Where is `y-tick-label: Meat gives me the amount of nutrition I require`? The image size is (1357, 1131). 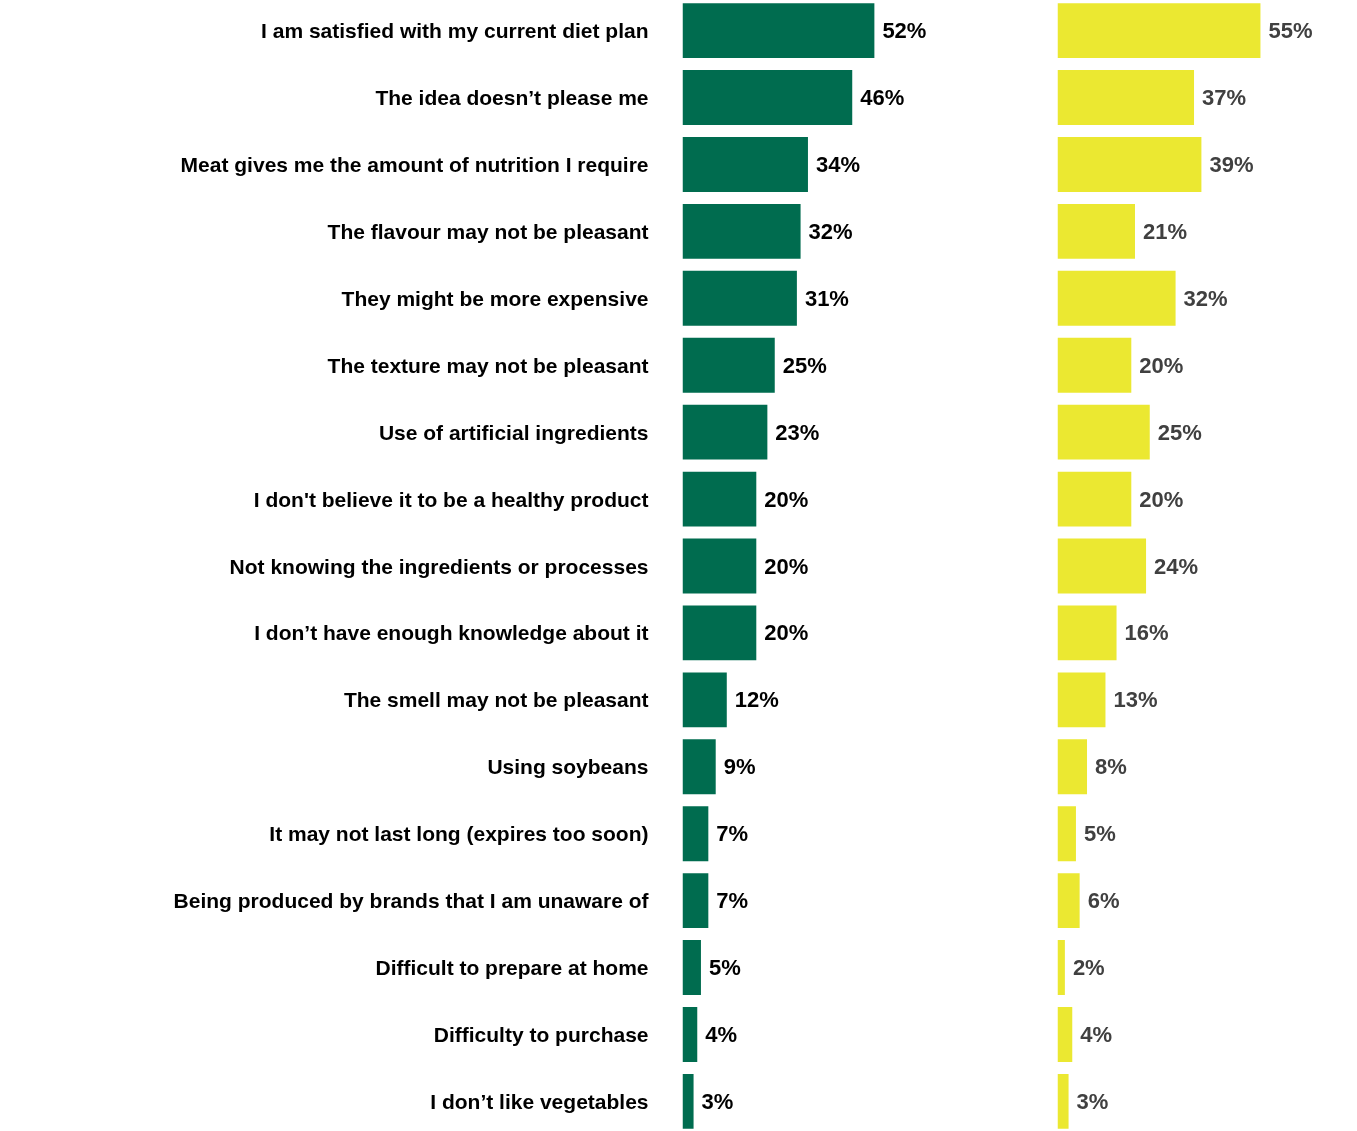 y-tick-label: Meat gives me the amount of nutrition I require is located at coordinates (414, 164).